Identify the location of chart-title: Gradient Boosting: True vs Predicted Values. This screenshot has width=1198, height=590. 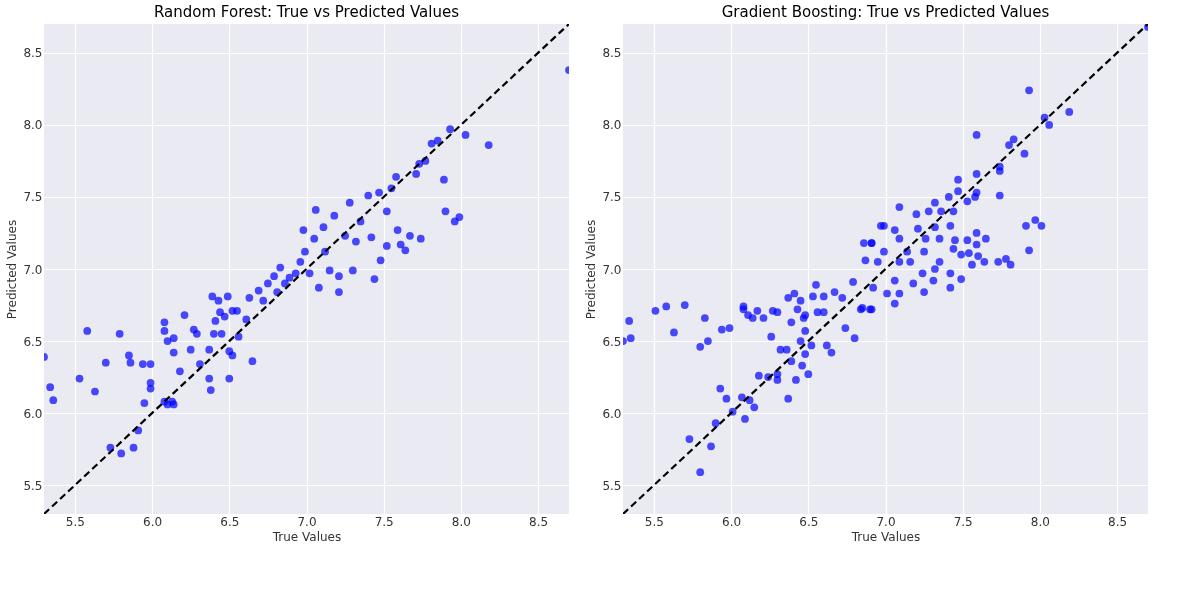
(885, 12).